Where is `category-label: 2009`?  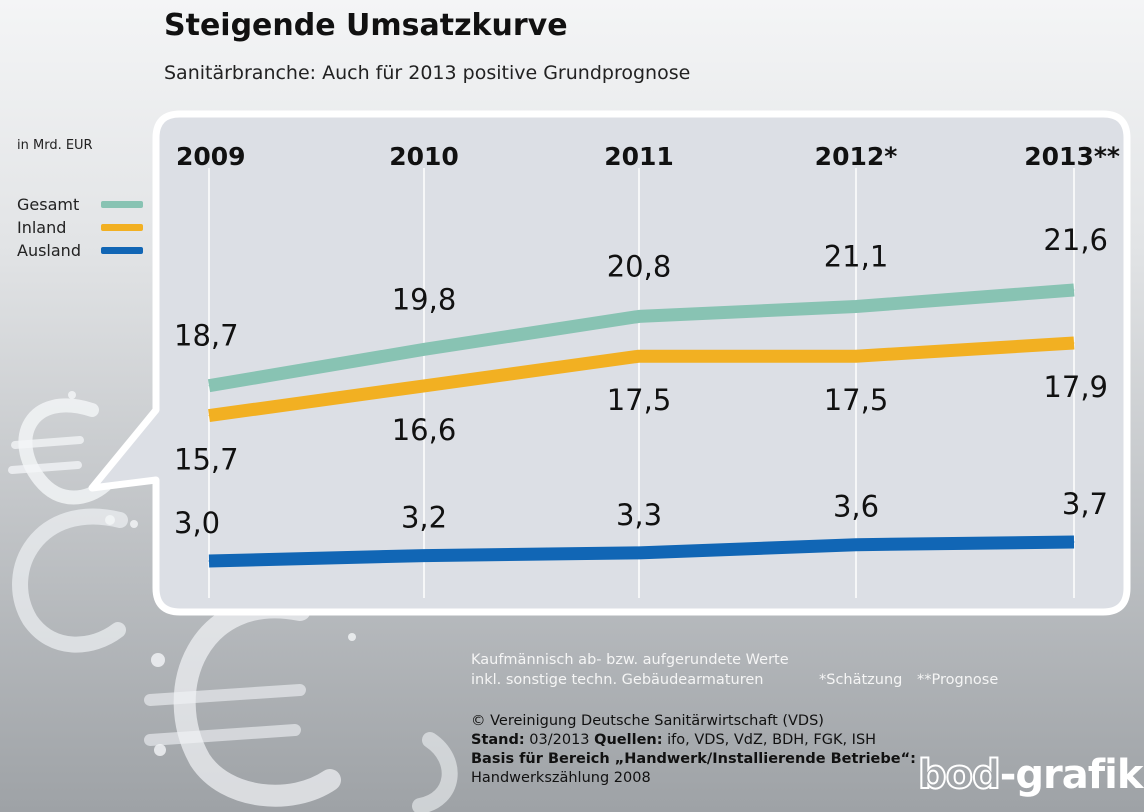 category-label: 2009 is located at coordinates (211, 156).